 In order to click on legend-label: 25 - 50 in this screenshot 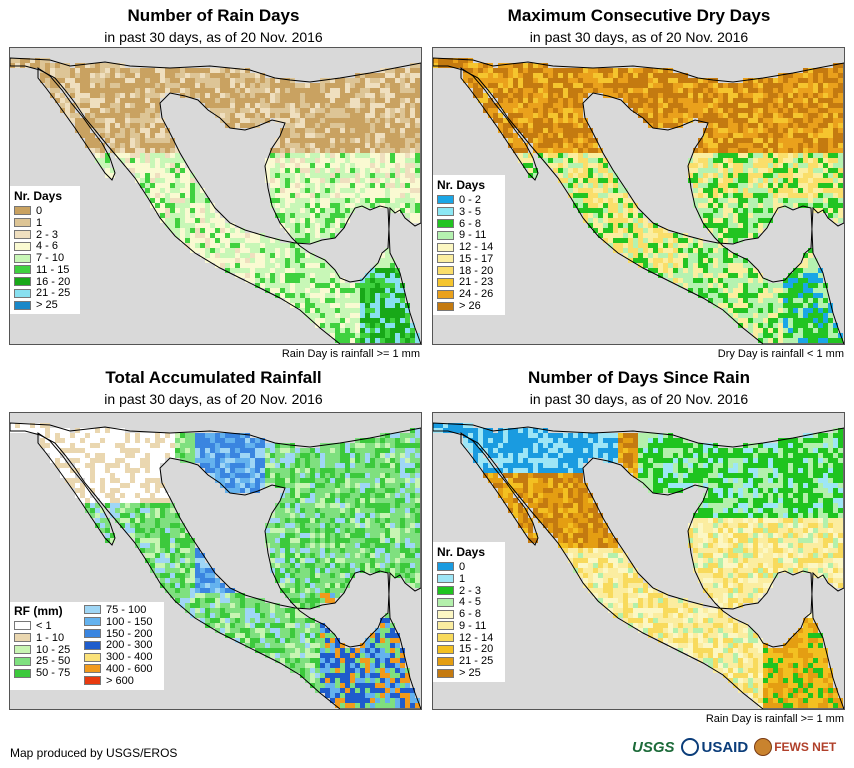, I will do `click(53, 661)`.